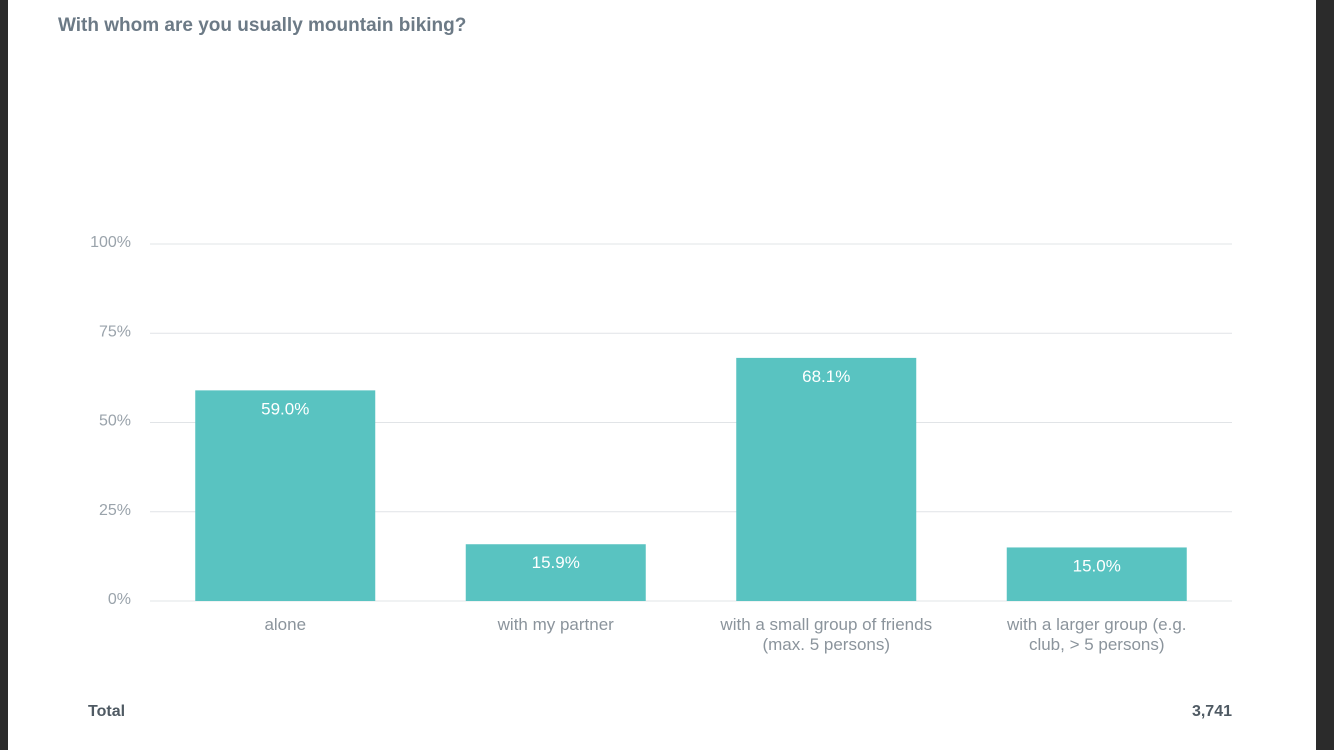 The width and height of the screenshot is (1334, 750). What do you see at coordinates (119, 599) in the screenshot?
I see `y-tick-label: 0%` at bounding box center [119, 599].